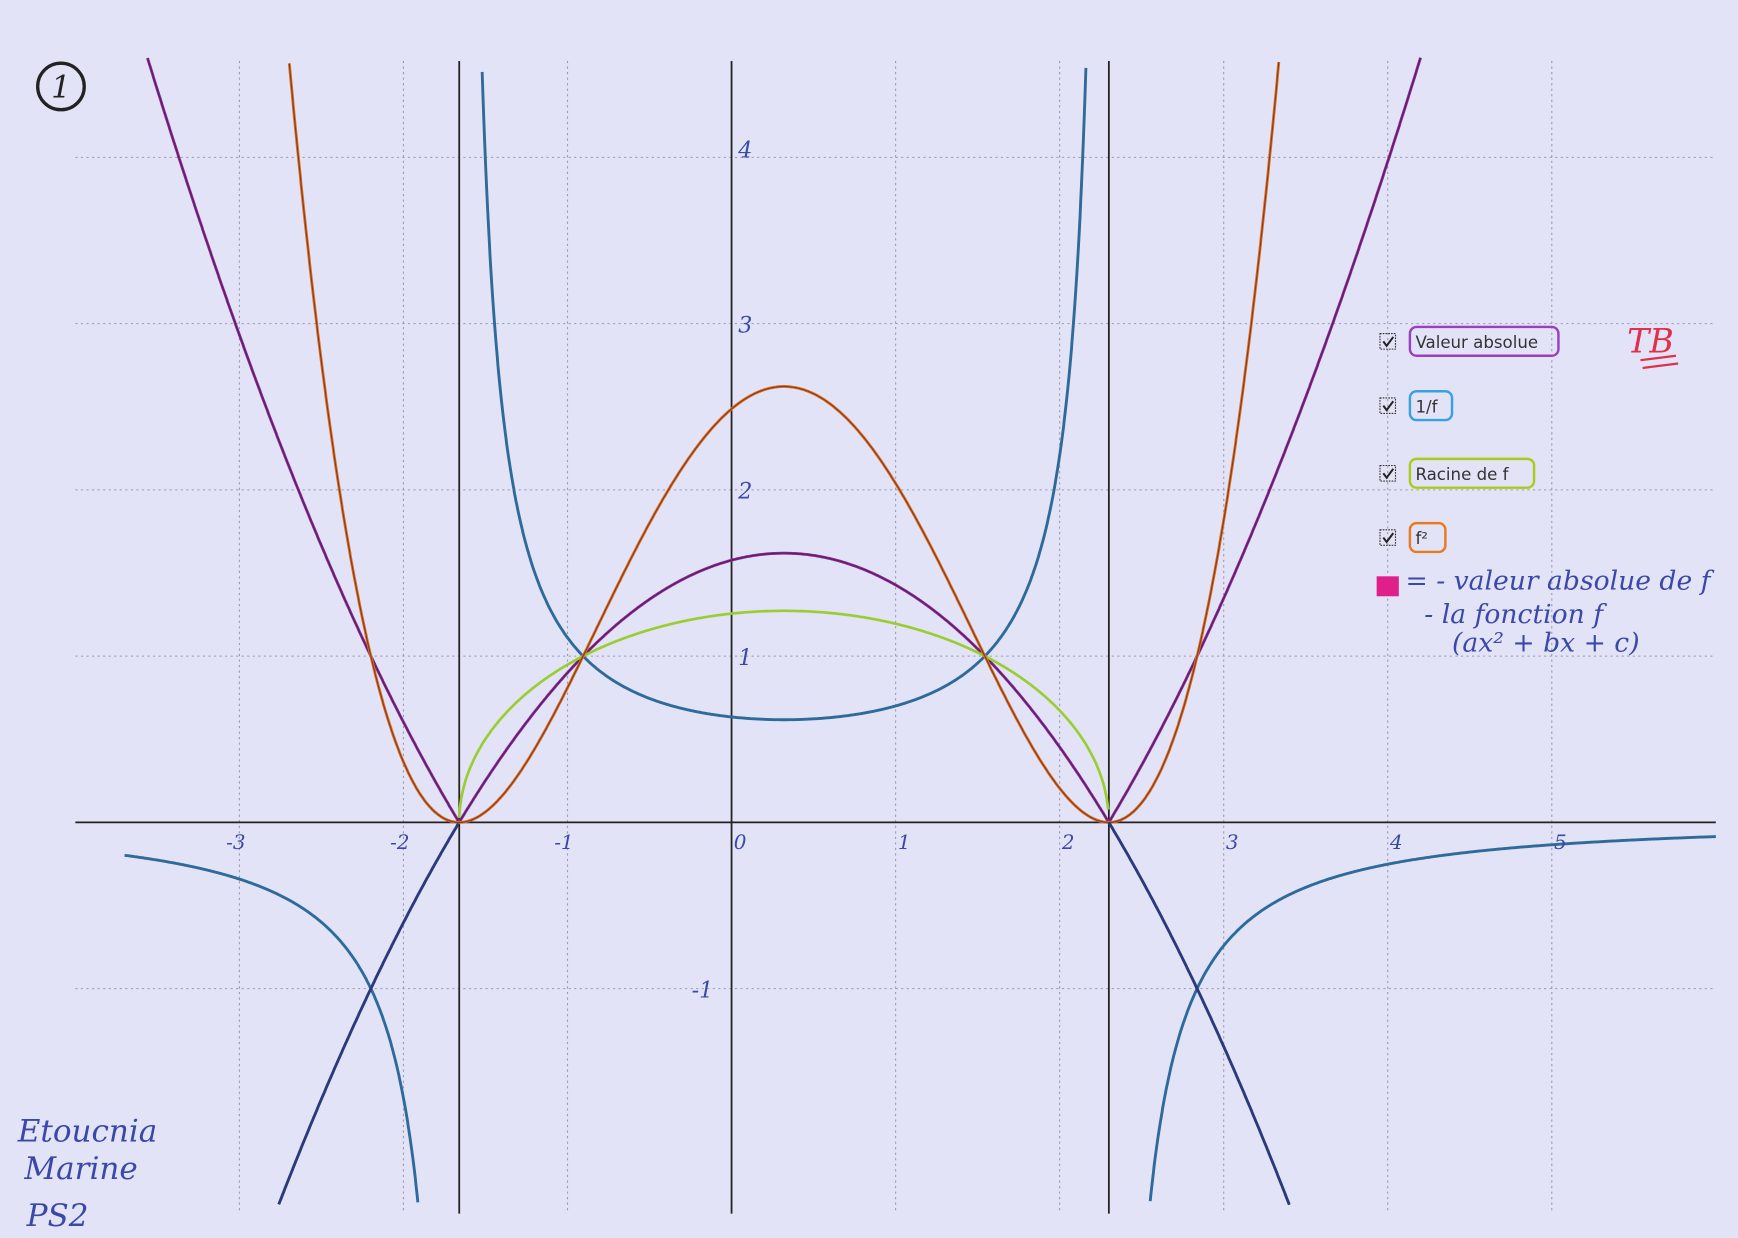  What do you see at coordinates (1469, 439) in the screenshot?
I see `legend: Valeur absolue 1/f Racine de f f²` at bounding box center [1469, 439].